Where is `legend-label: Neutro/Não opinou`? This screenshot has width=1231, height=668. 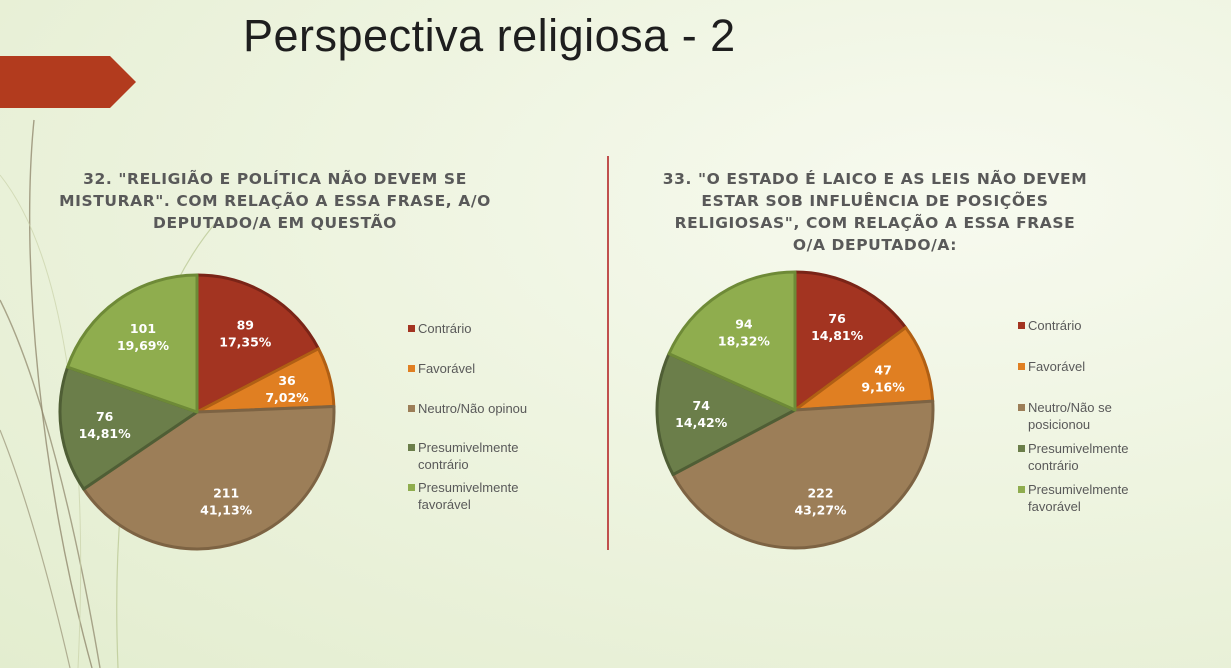
legend-label: Neutro/Não opinou is located at coordinates (472, 408).